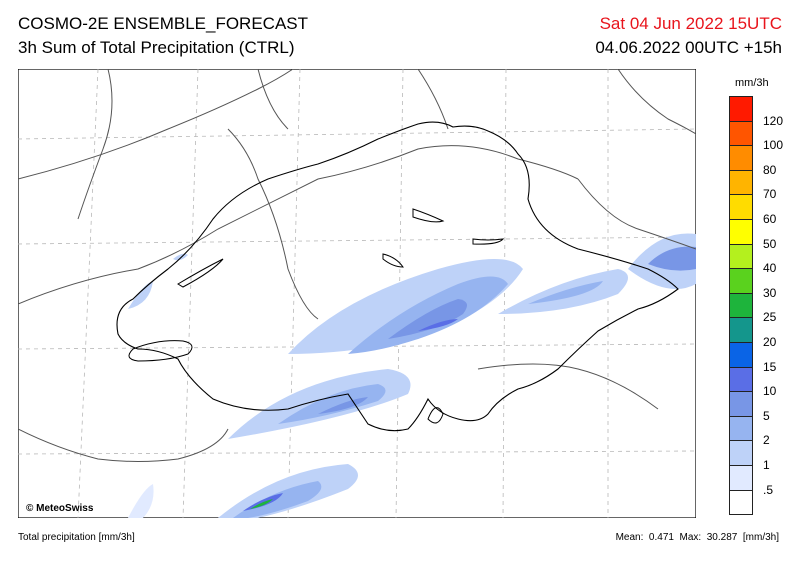  What do you see at coordinates (752, 83) in the screenshot?
I see `legend-unit: mm/3h` at bounding box center [752, 83].